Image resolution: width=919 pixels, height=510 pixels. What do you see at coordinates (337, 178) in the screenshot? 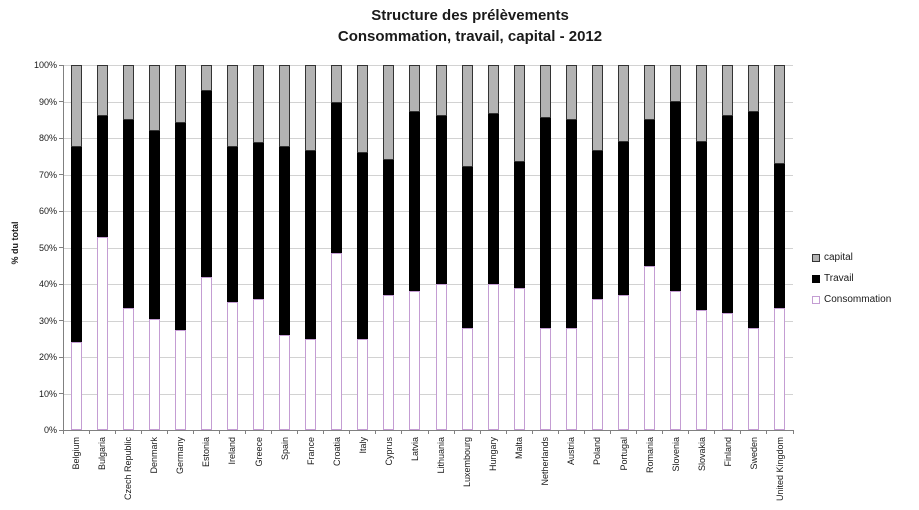
I see `bar-croatia-travail` at bounding box center [337, 178].